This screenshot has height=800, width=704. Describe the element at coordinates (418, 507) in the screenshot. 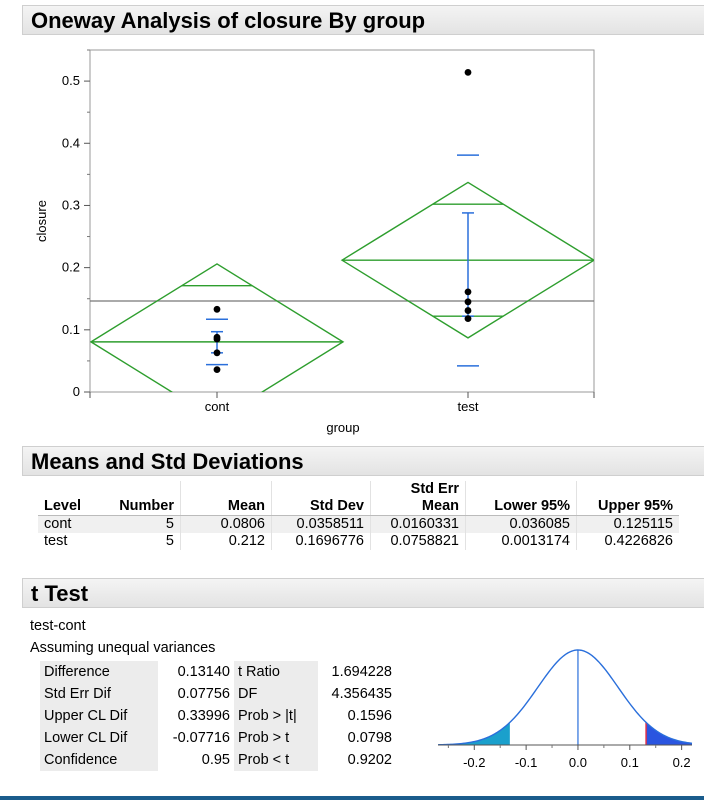

I see `col-header-stderr-mean: Mean` at that location.